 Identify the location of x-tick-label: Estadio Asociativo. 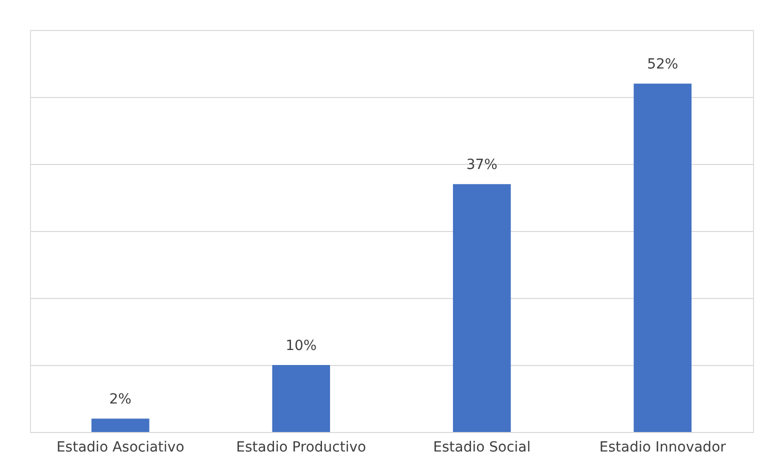
(120, 448).